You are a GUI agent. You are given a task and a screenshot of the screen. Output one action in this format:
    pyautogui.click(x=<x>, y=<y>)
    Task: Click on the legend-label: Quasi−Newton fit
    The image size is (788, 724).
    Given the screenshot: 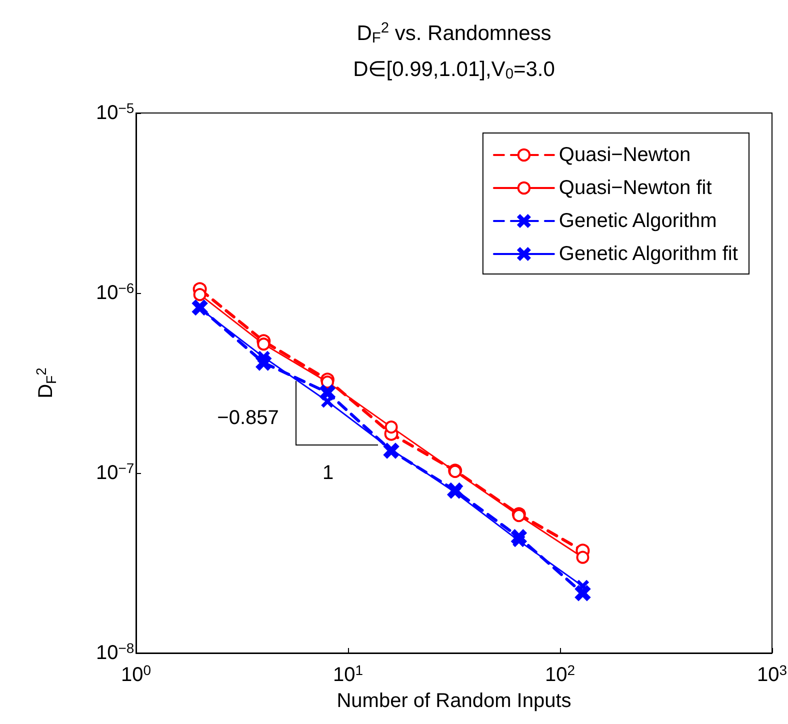 What is the action you would take?
    pyautogui.click(x=635, y=188)
    